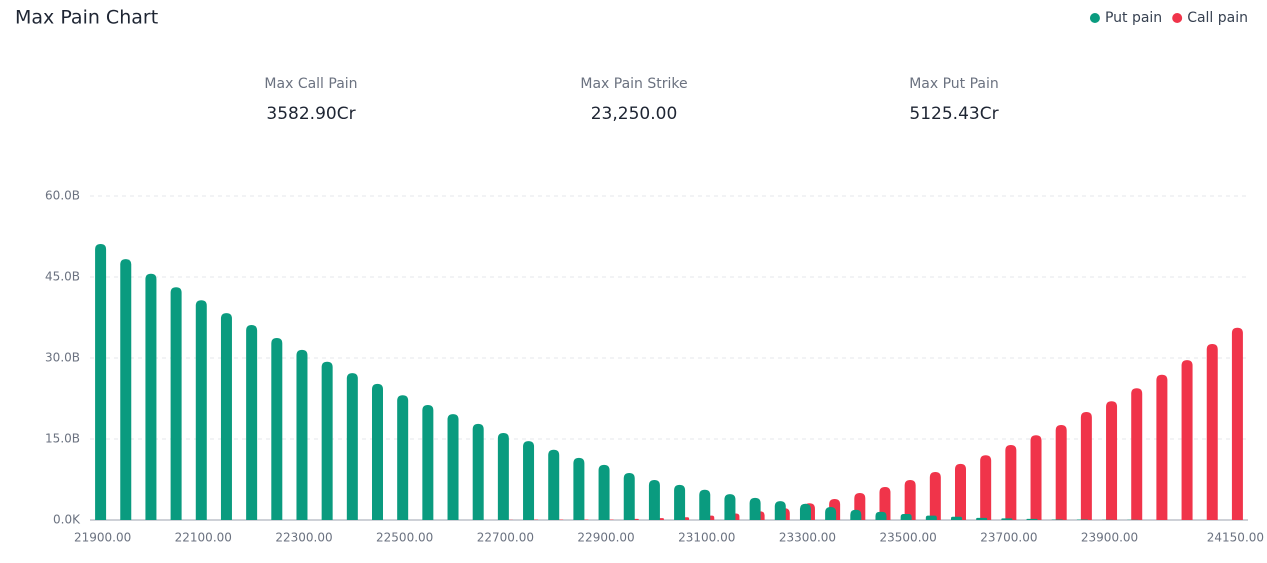 The image size is (1267, 563). Describe the element at coordinates (633, 84) in the screenshot. I see `stat-label: Max Pain Strike` at that location.